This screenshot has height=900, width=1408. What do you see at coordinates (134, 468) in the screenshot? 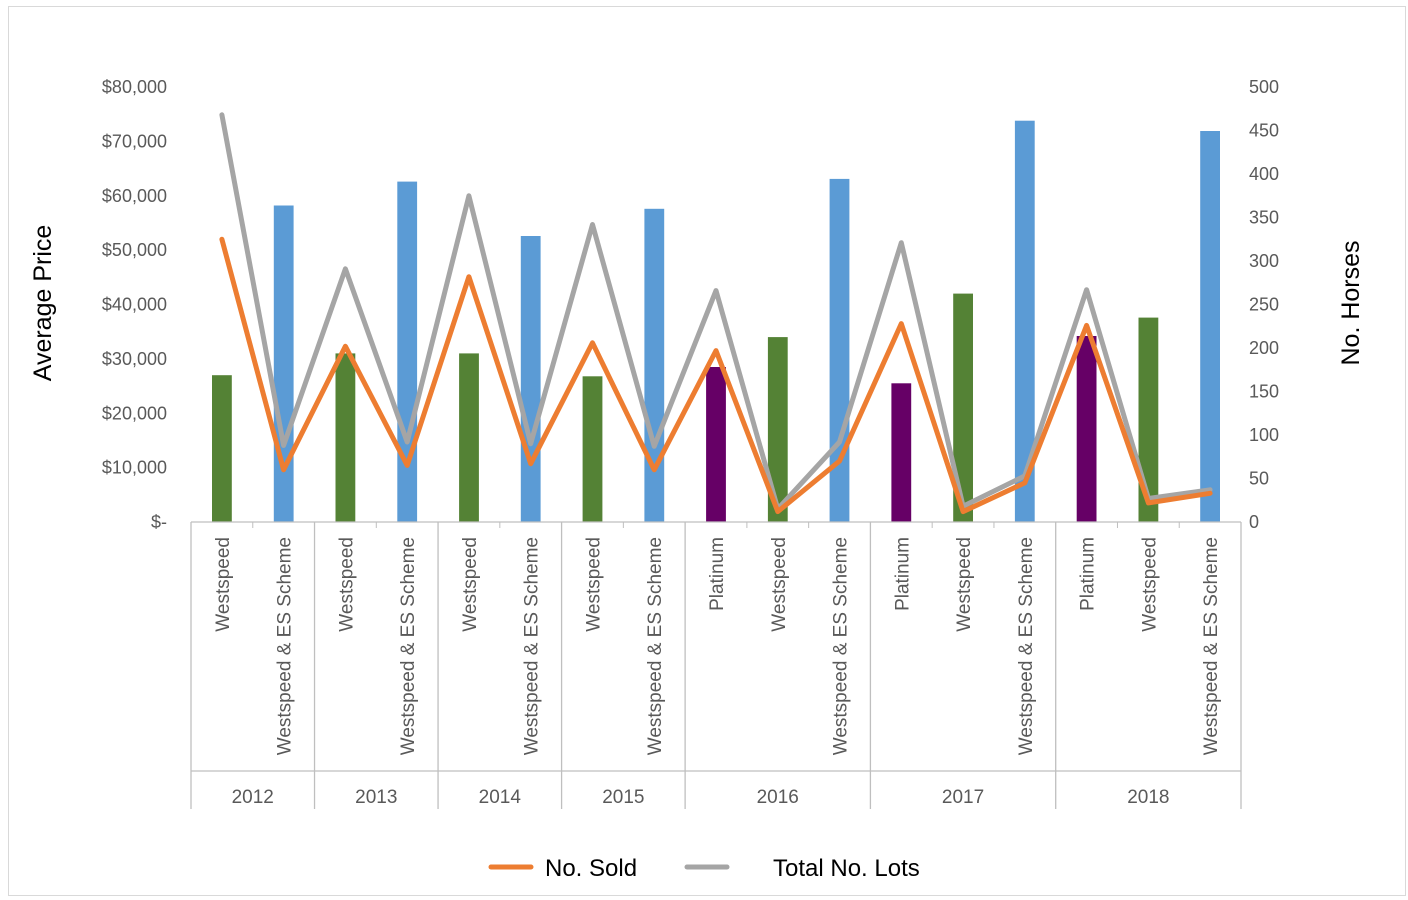
I see `y-left-tick-label: $10,000` at bounding box center [134, 468].